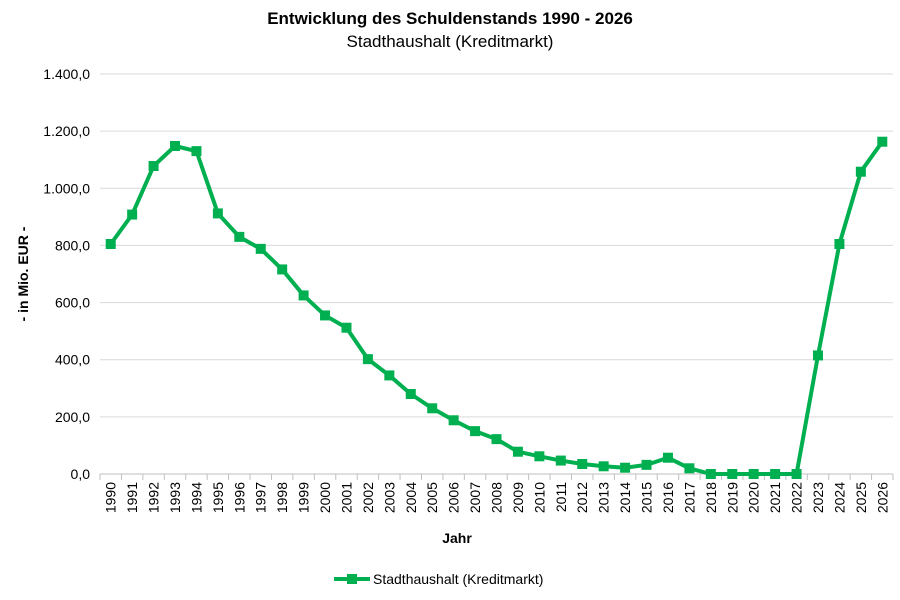 The width and height of the screenshot is (900, 600). I want to click on x-tick-label: 1996, so click(239, 497).